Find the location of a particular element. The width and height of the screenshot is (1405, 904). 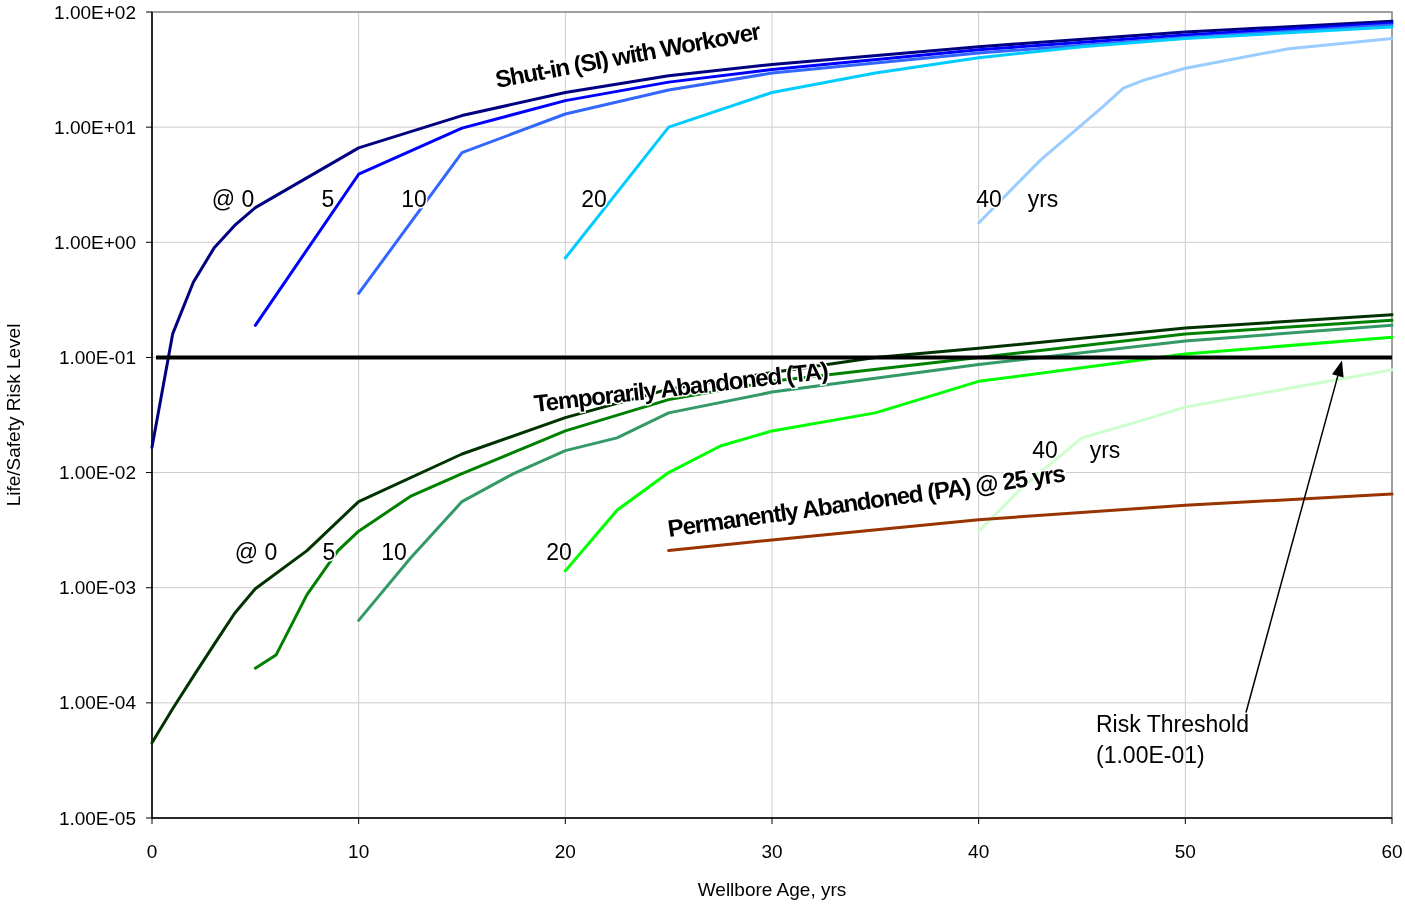

y-tick-label: 1.00E-03 is located at coordinates (97, 588).